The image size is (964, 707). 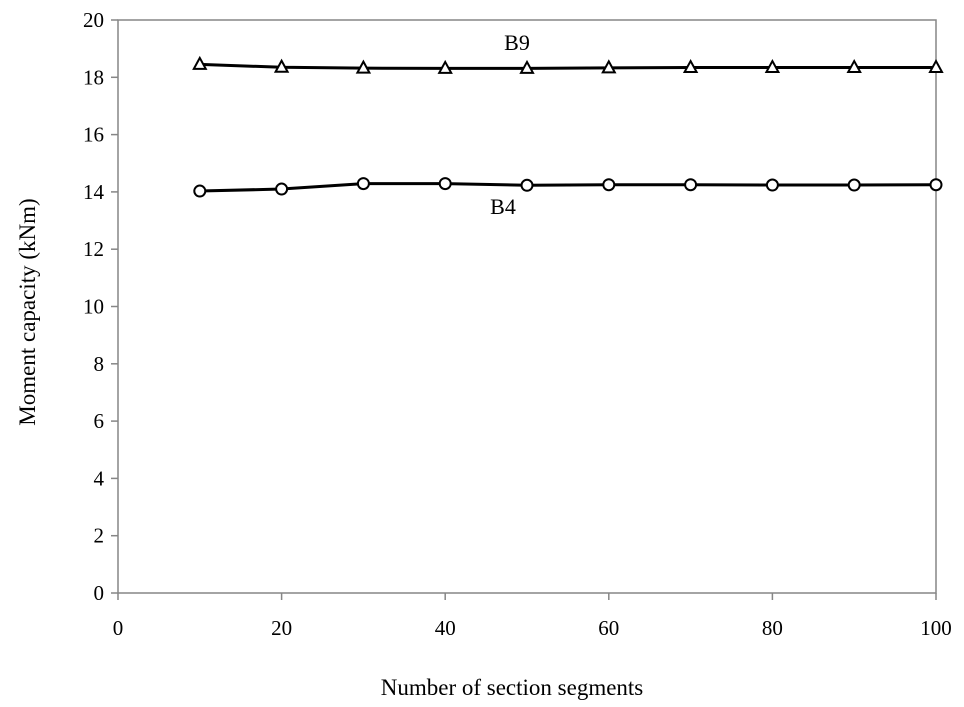 What do you see at coordinates (94, 192) in the screenshot?
I see `y-tick-label: 14` at bounding box center [94, 192].